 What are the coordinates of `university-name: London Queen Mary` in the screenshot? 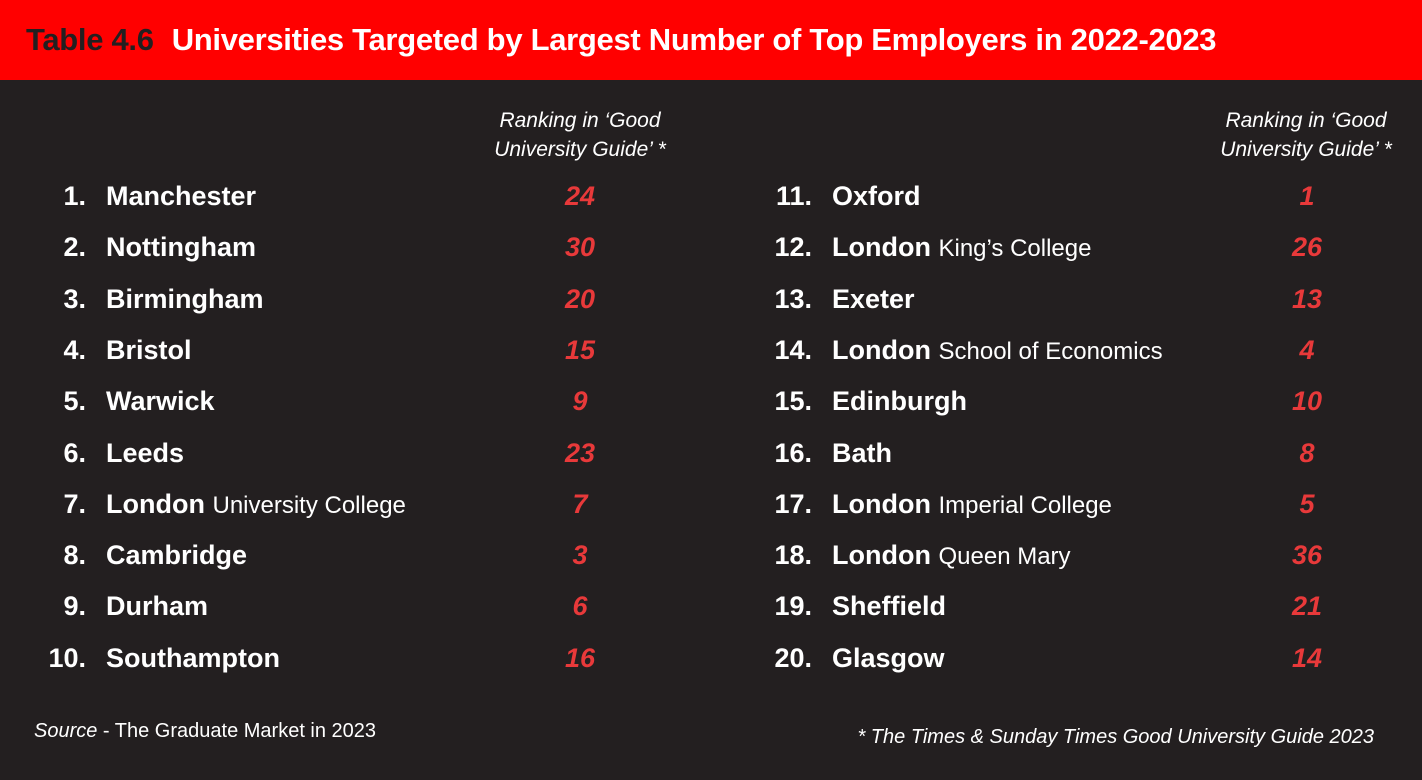 It's located at (951, 555).